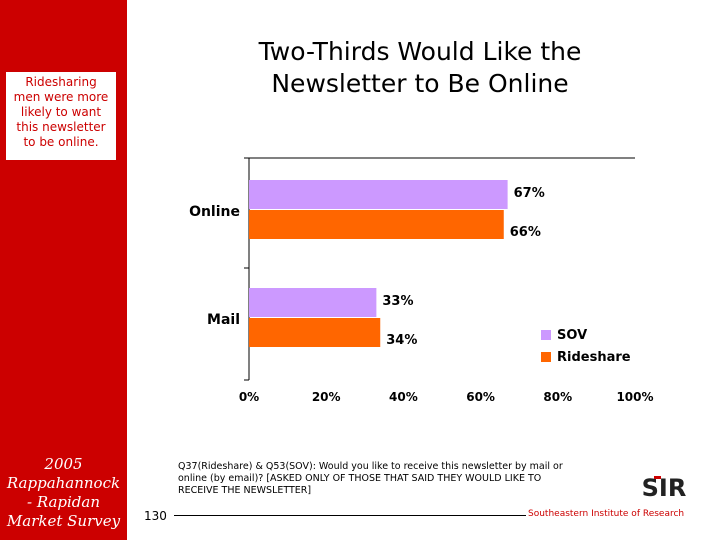  Describe the element at coordinates (529, 193) in the screenshot. I see `data-label: 67%` at that location.